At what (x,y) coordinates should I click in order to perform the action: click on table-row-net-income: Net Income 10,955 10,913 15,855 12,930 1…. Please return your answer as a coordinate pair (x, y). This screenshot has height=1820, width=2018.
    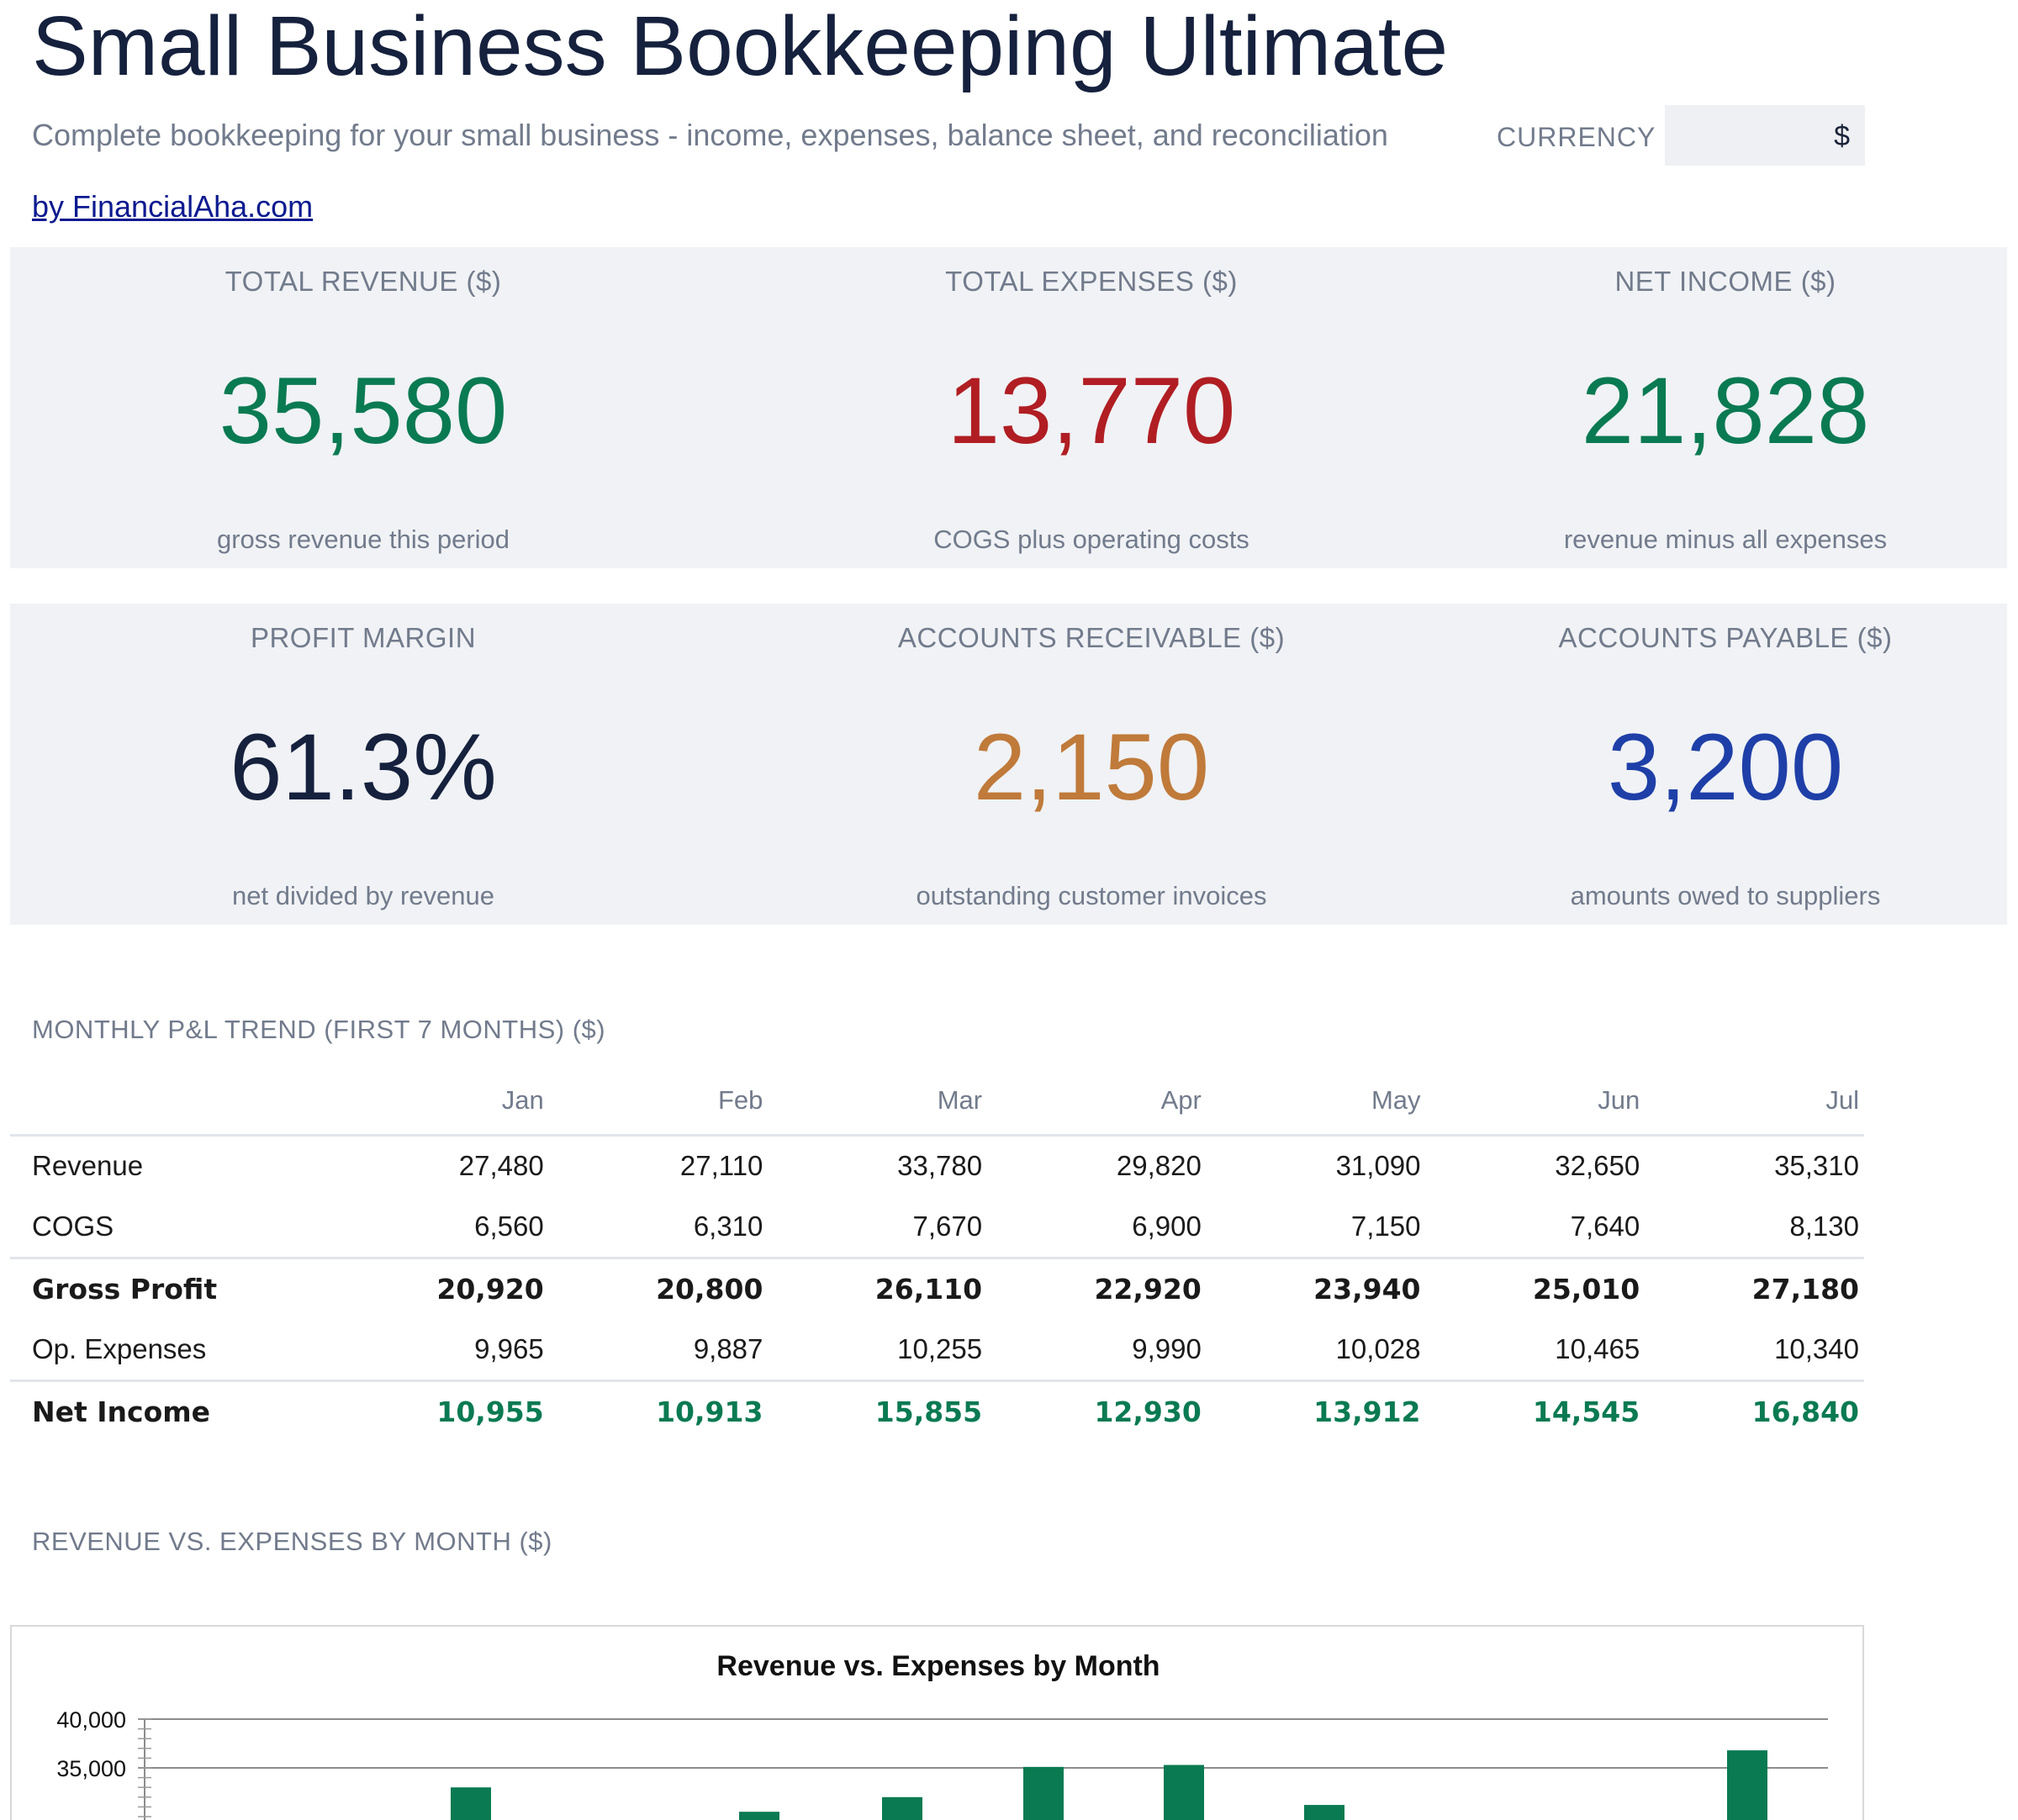
    Looking at the image, I should click on (937, 1411).